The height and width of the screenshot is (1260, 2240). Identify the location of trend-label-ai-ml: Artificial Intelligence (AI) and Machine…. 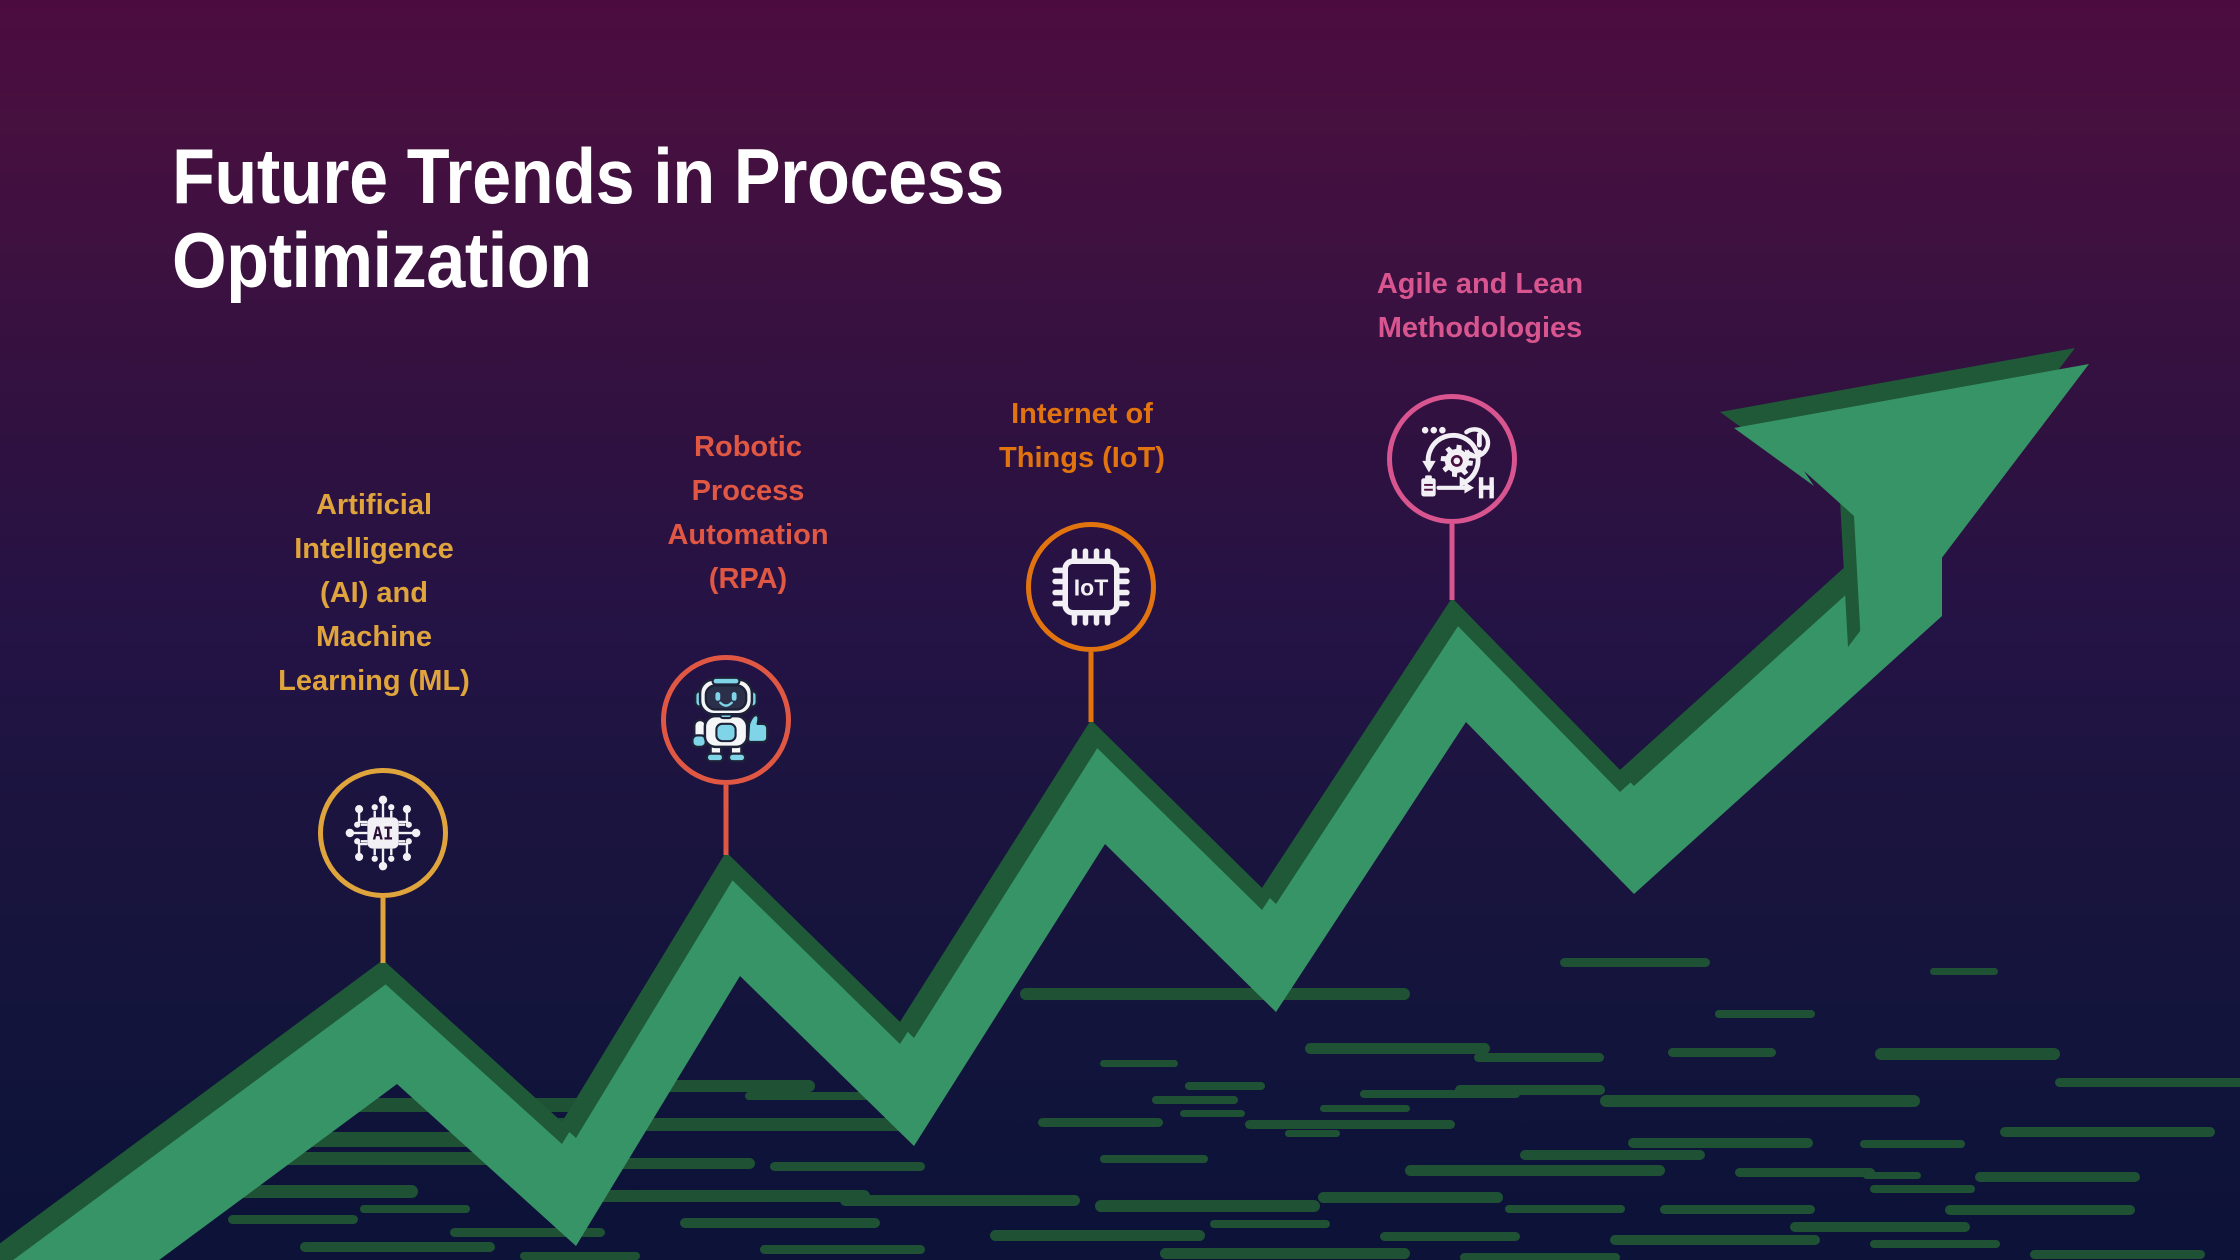
(374, 593).